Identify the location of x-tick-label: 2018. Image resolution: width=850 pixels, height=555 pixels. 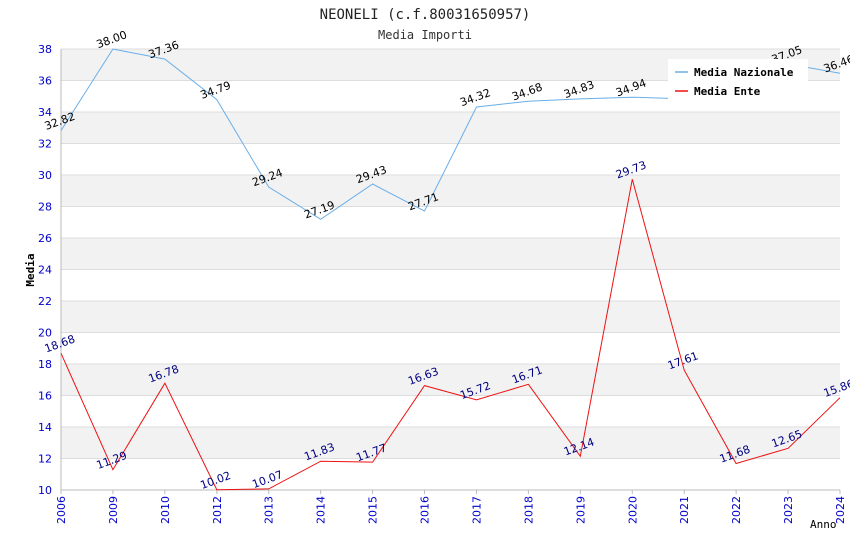
(528, 510).